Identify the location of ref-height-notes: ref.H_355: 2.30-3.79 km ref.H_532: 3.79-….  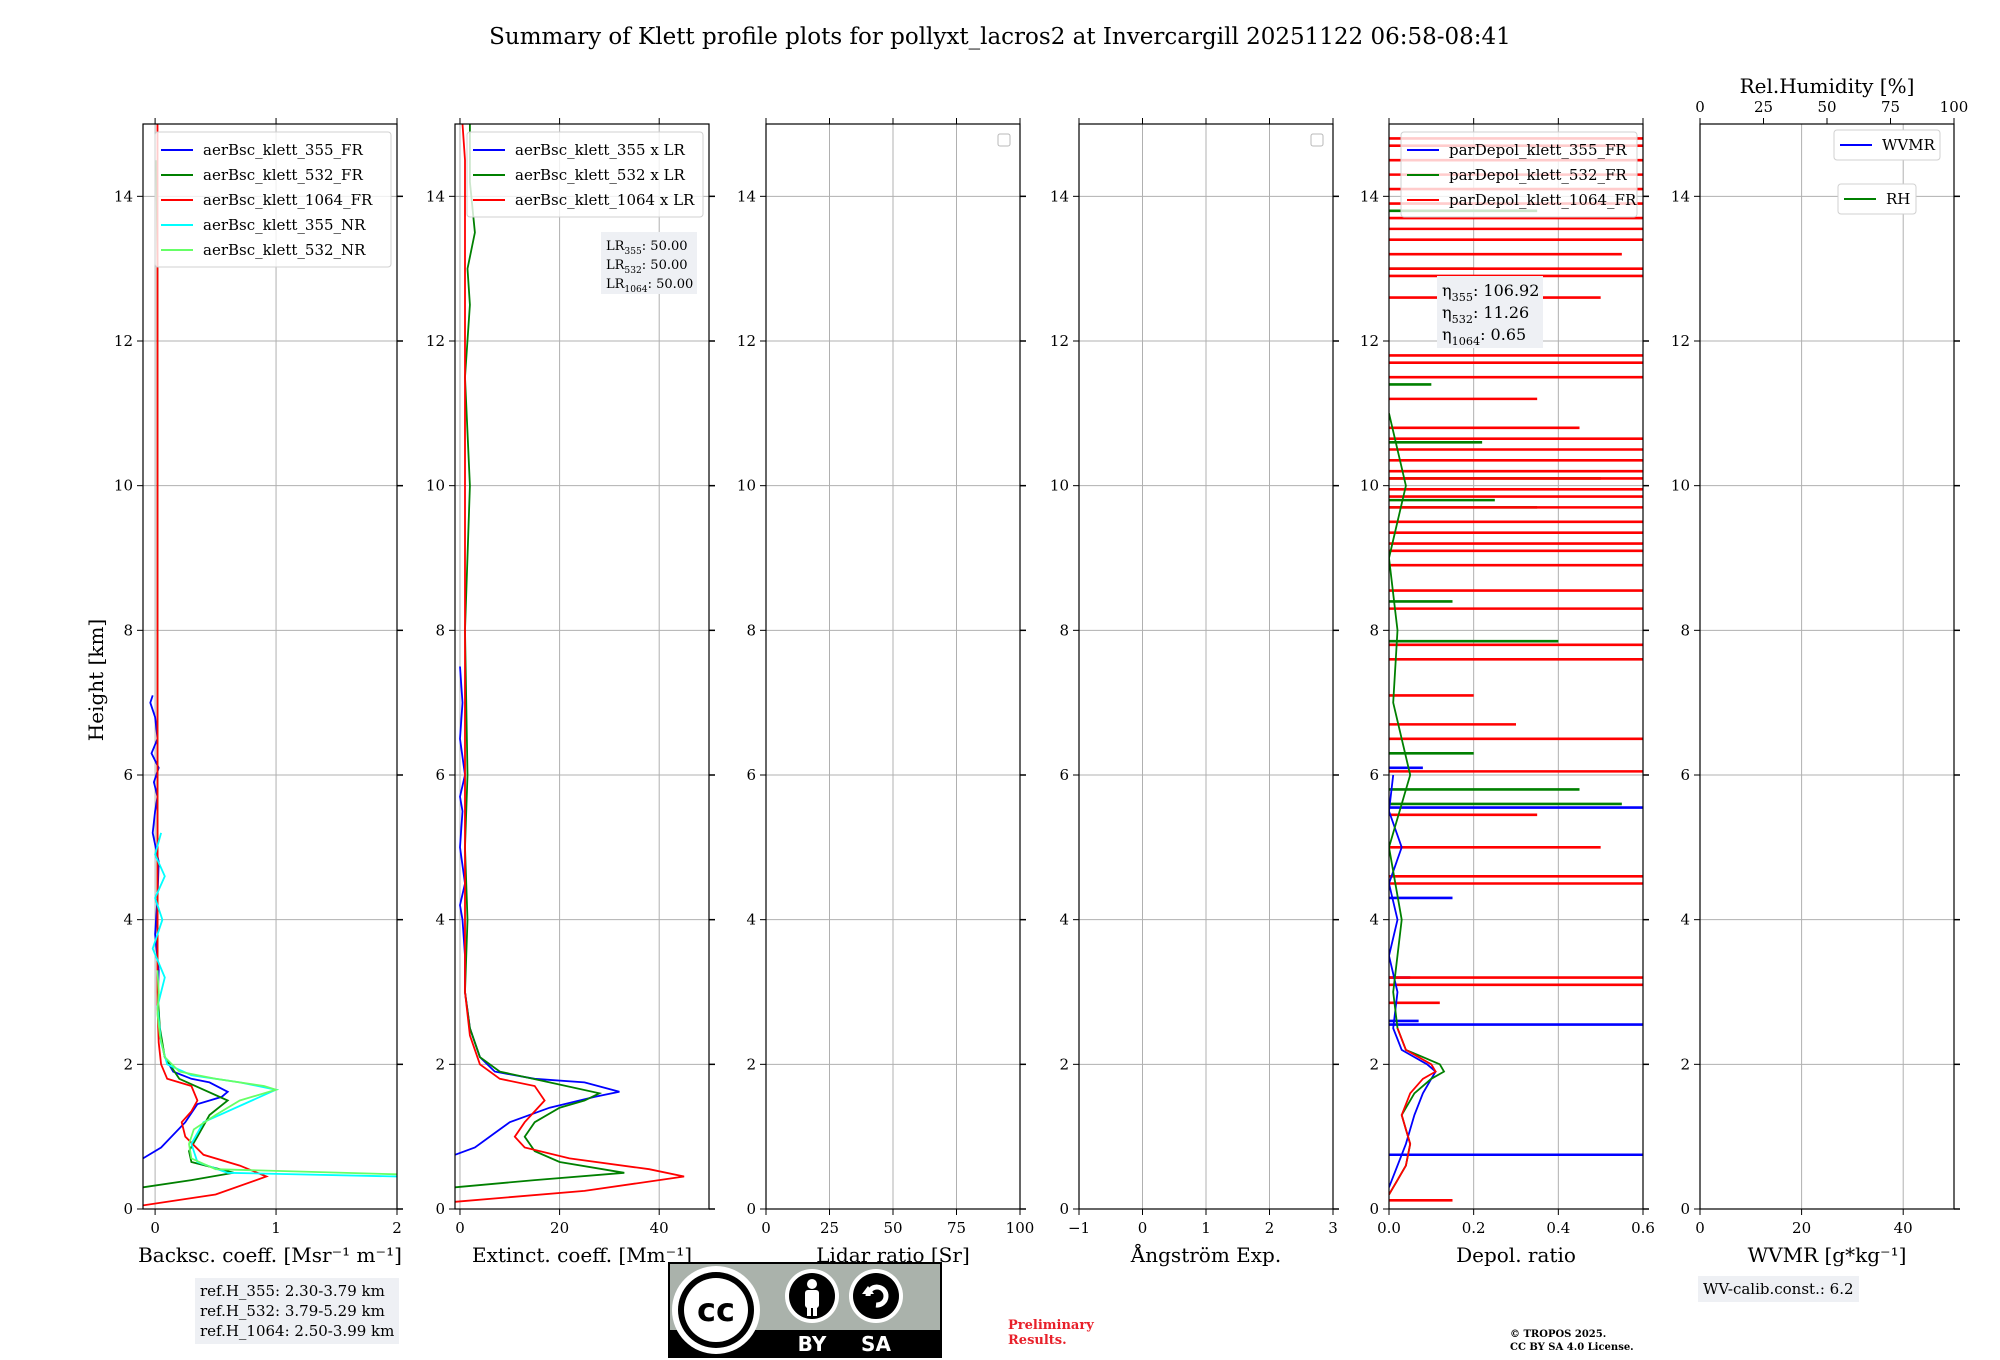
(297, 1311).